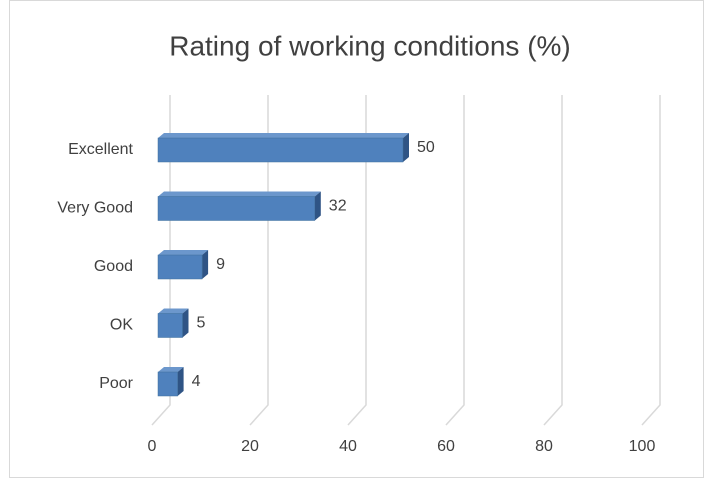  What do you see at coordinates (121, 325) in the screenshot?
I see `y-tick-label: OK` at bounding box center [121, 325].